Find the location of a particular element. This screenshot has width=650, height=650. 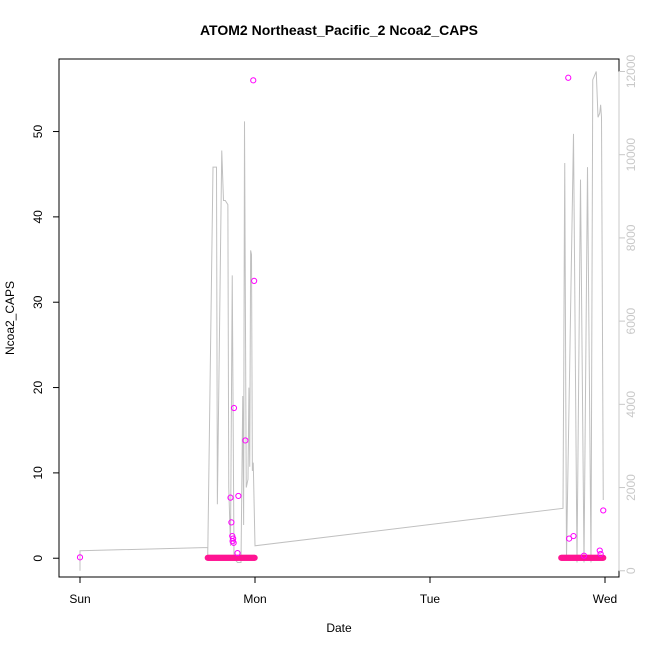

x-tick-label: Tue is located at coordinates (430, 599).